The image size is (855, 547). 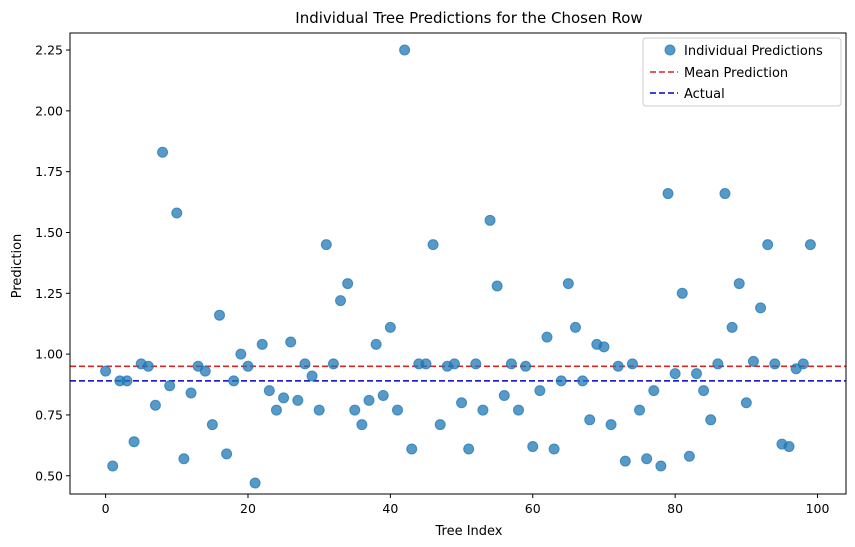 What do you see at coordinates (49, 475) in the screenshot?
I see `y-tick-label: 0.50` at bounding box center [49, 475].